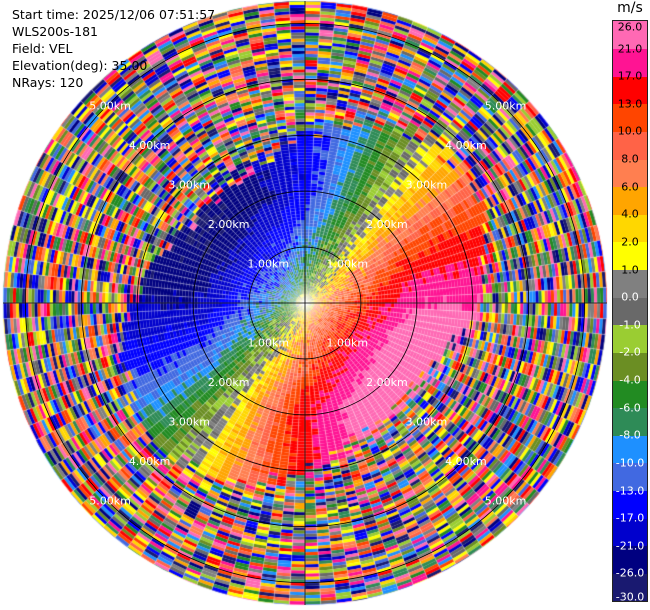  What do you see at coordinates (630, 491) in the screenshot?
I see `colorbar-tick-label: -13.0` at bounding box center [630, 491].